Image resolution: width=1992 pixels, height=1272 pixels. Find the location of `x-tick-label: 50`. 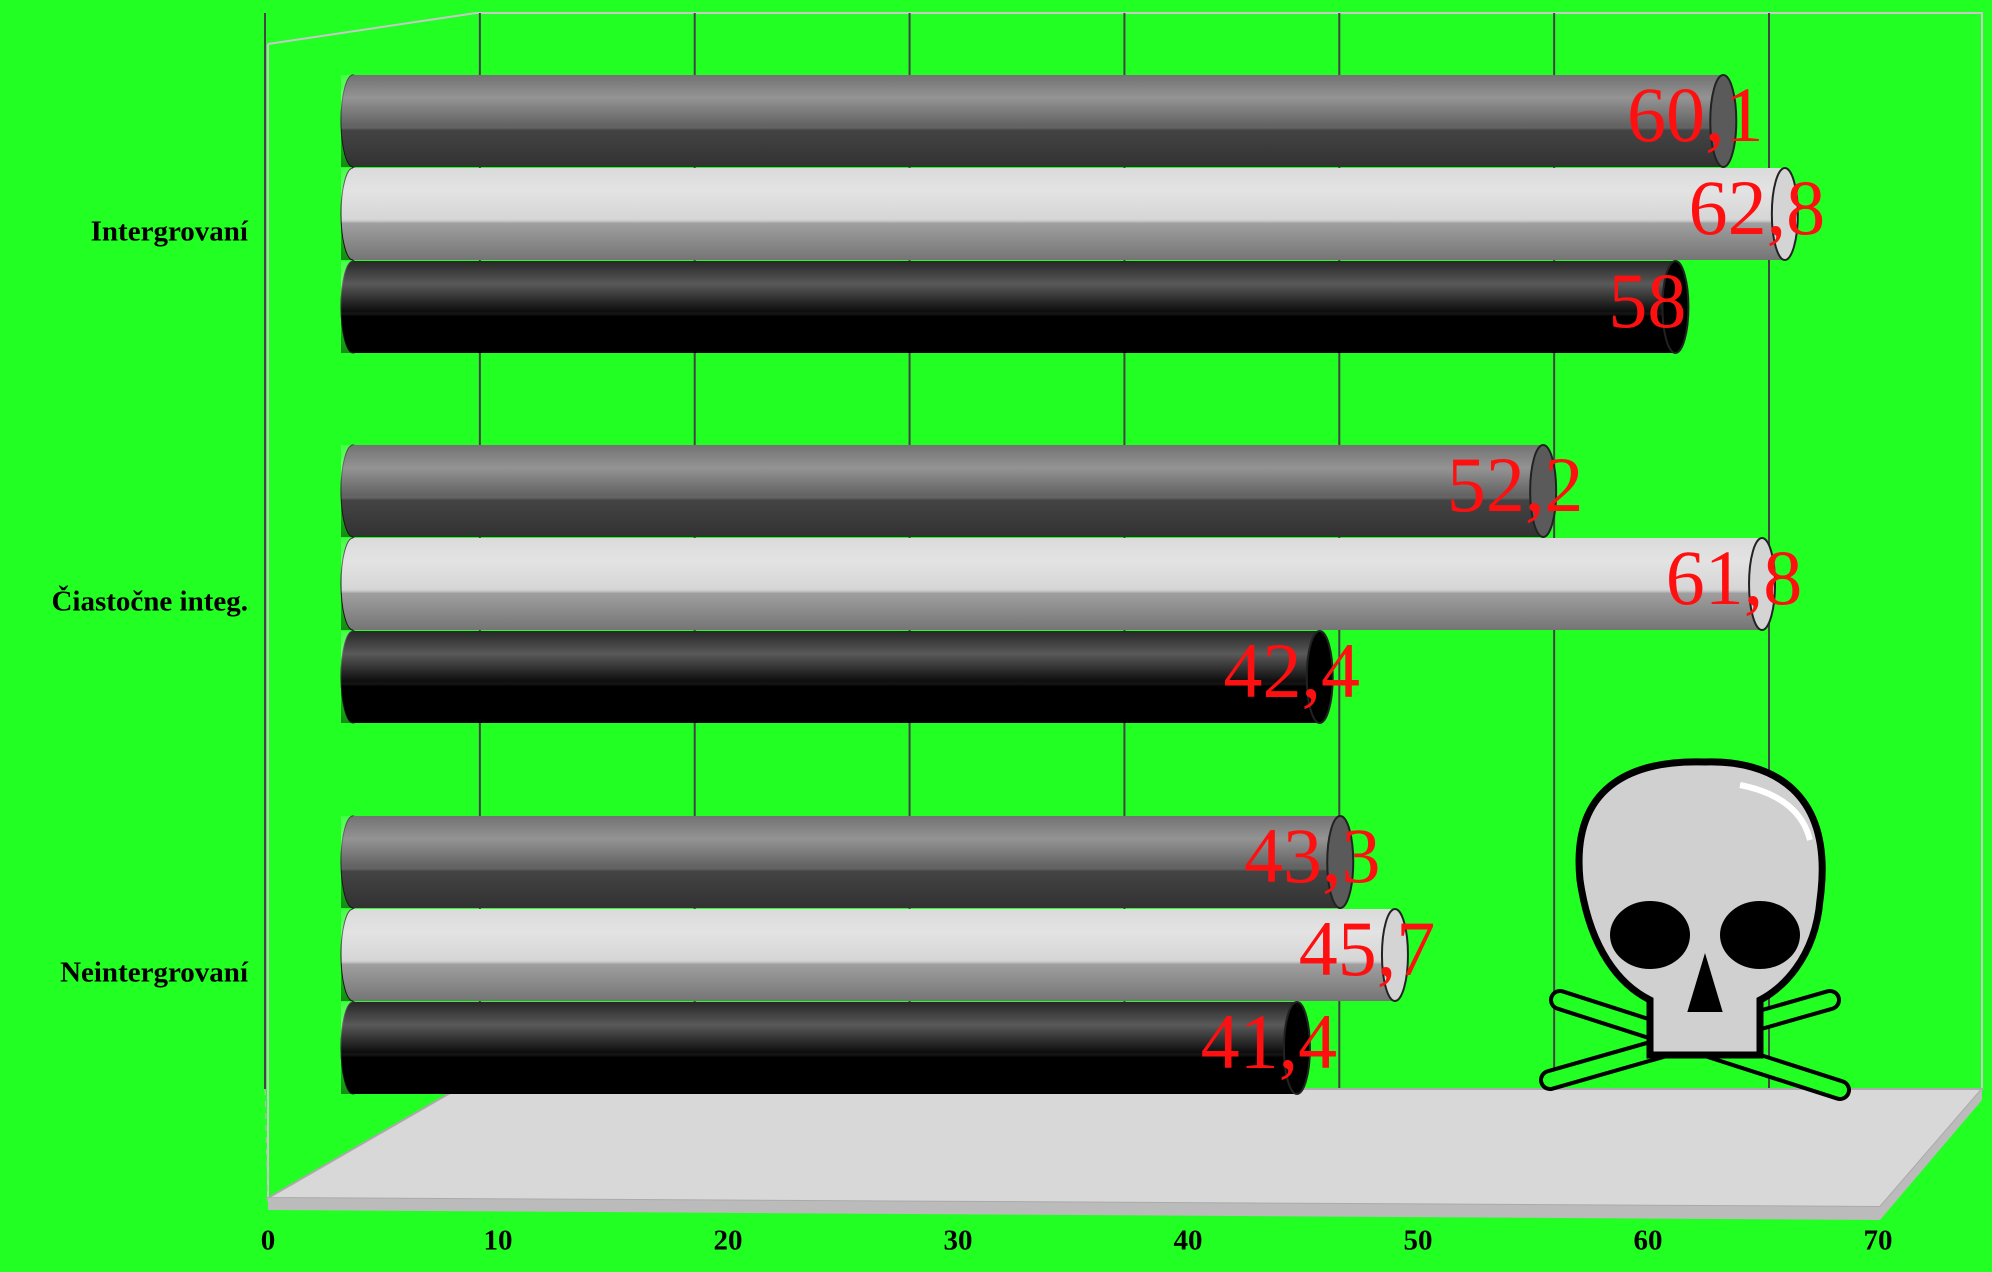

x-tick-label: 50 is located at coordinates (1418, 1241).